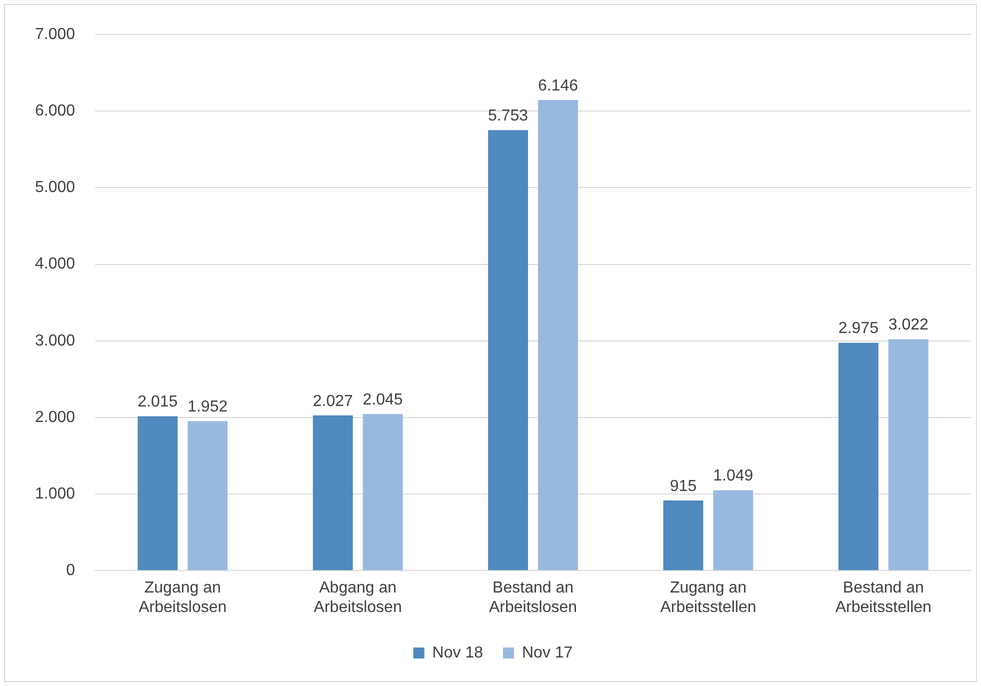 The width and height of the screenshot is (981, 686). Describe the element at coordinates (683, 486) in the screenshot. I see `data-label: 915` at that location.